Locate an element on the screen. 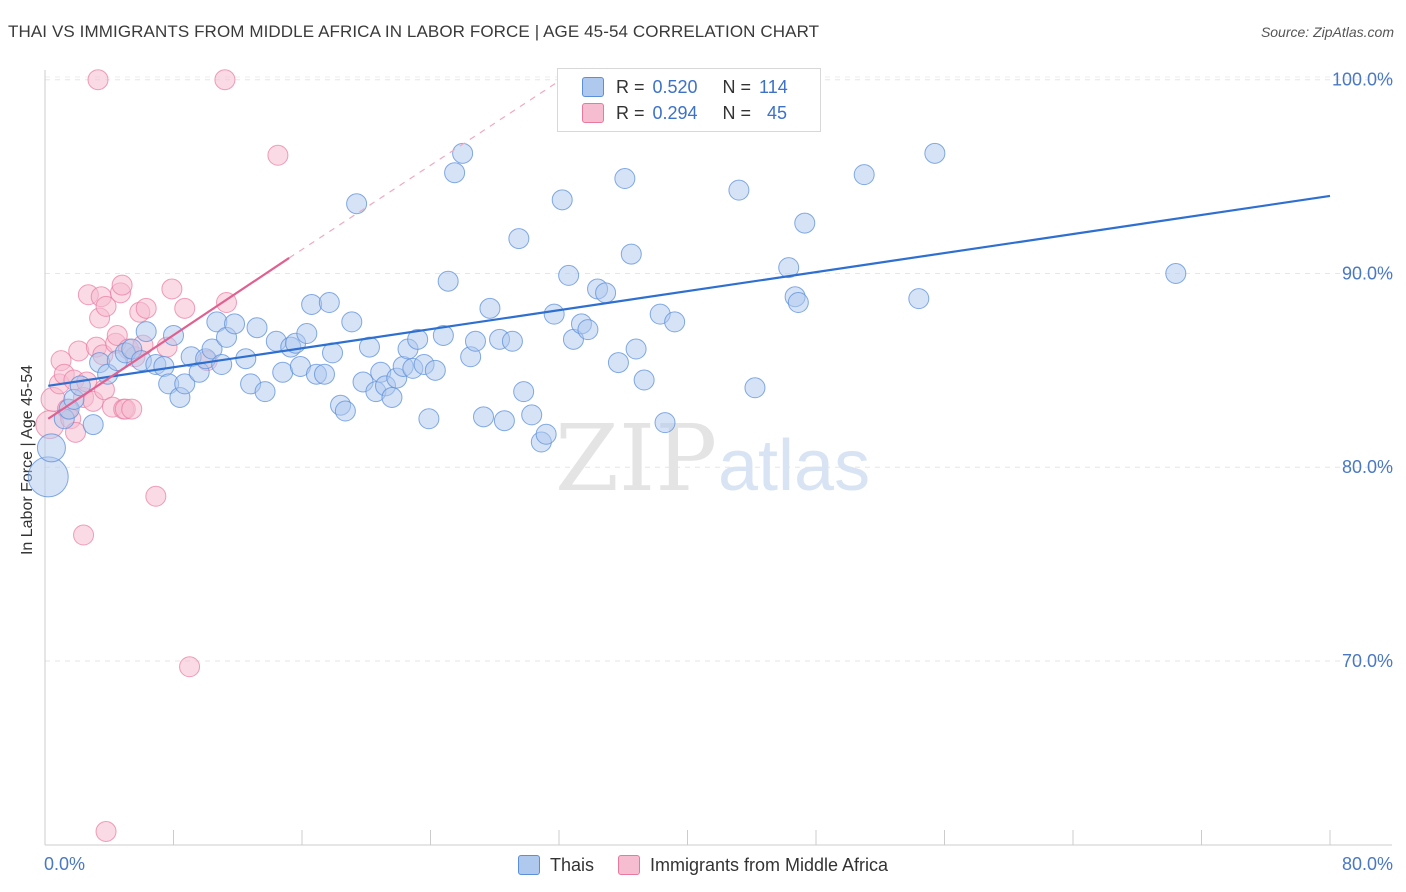 The image size is (1406, 892). trend-line-immigrants-extension is located at coordinates (428, 167).